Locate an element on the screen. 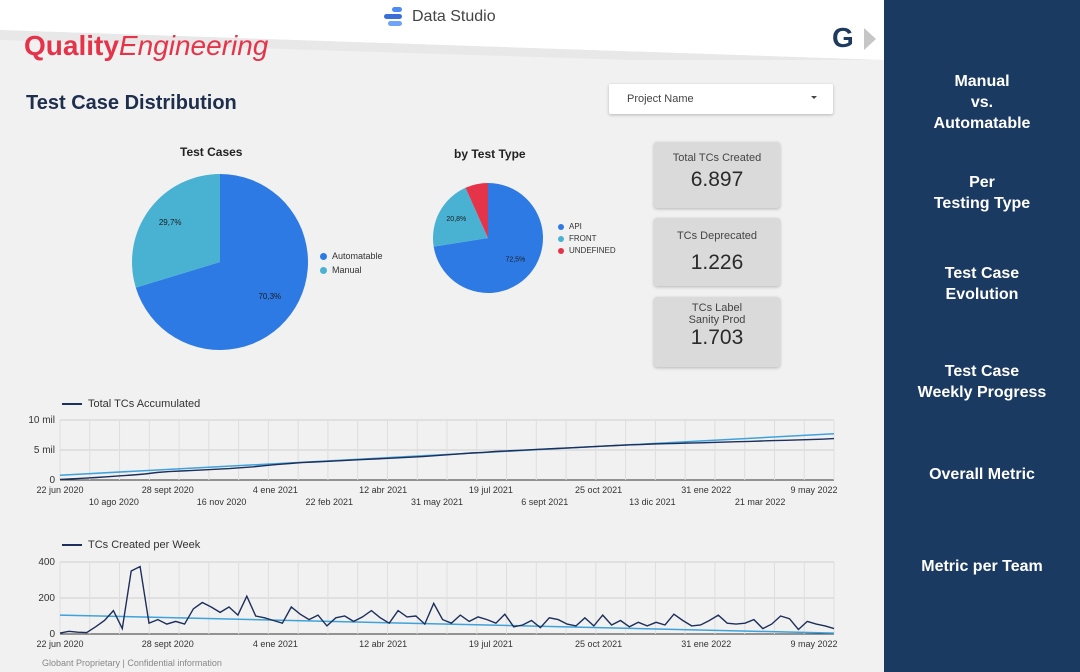 The width and height of the screenshot is (1080, 672). legend-undefined: UNDEFINED is located at coordinates (587, 250).